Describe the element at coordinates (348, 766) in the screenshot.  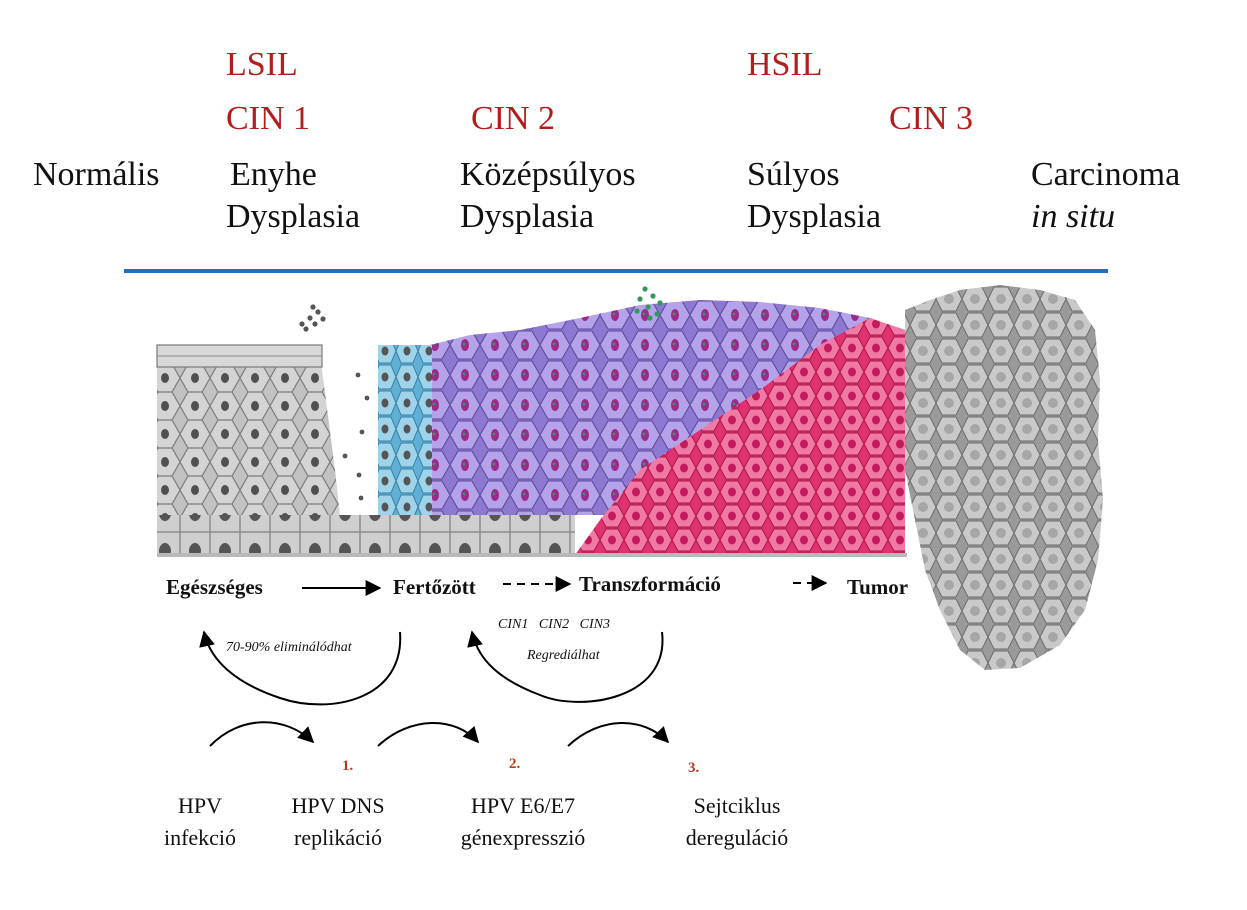
I see `step-number-1: 1.` at that location.